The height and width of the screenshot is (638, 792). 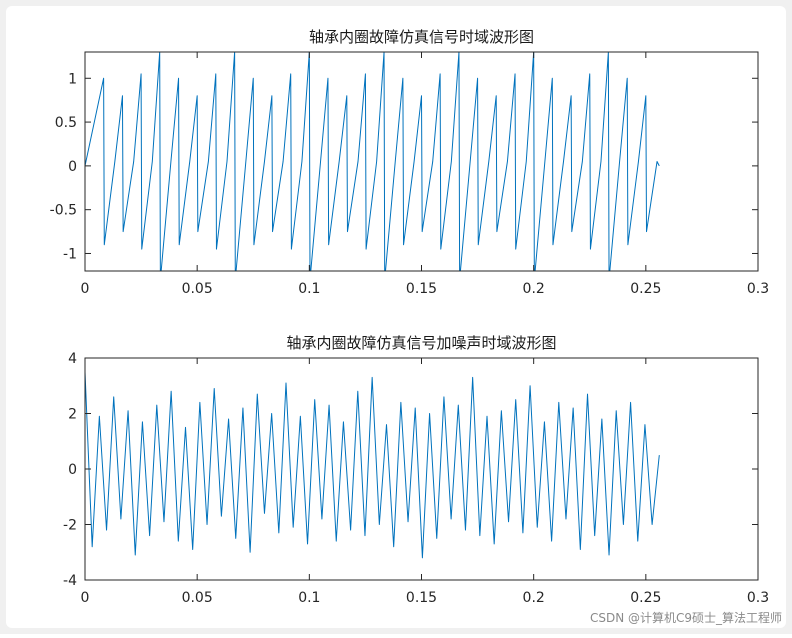 I want to click on y-tick-label: 1, so click(x=72, y=79).